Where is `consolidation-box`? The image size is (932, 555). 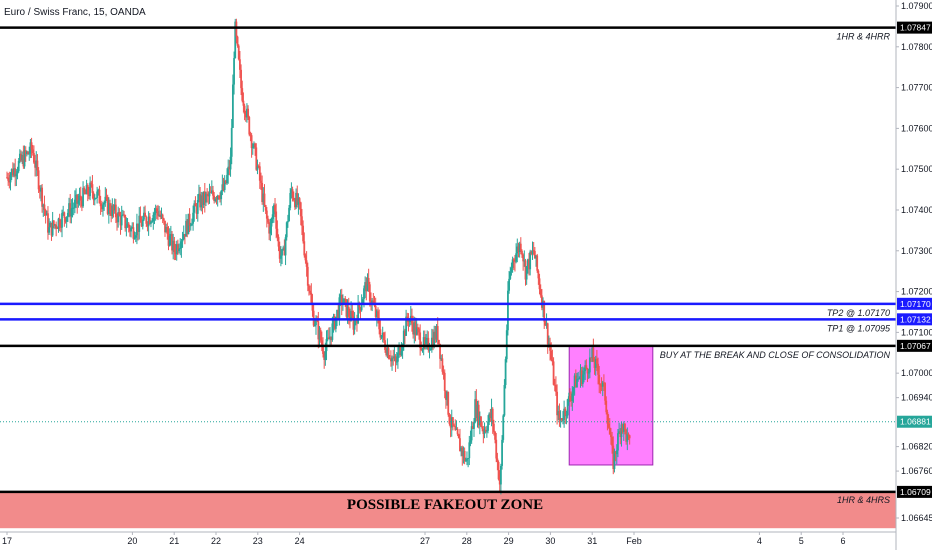 consolidation-box is located at coordinates (611, 405).